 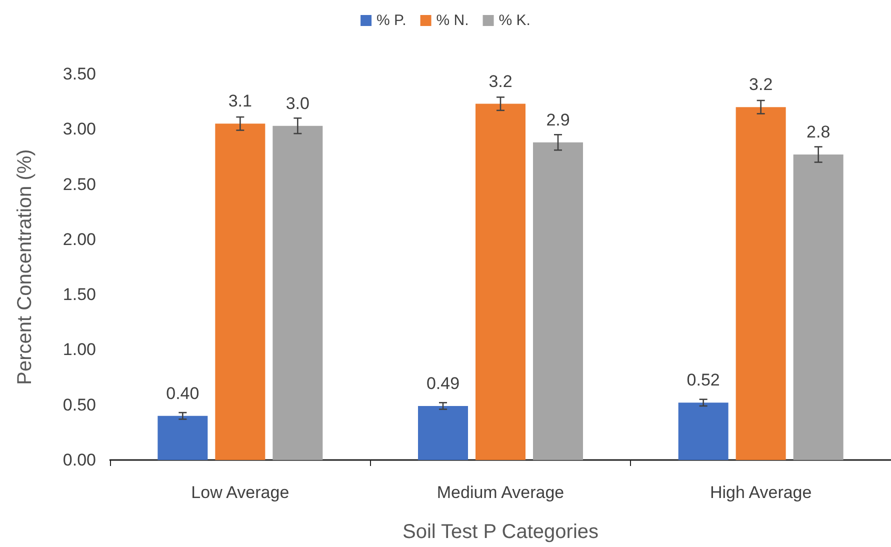 What do you see at coordinates (79, 129) in the screenshot?
I see `y-tick-label: 3.00` at bounding box center [79, 129].